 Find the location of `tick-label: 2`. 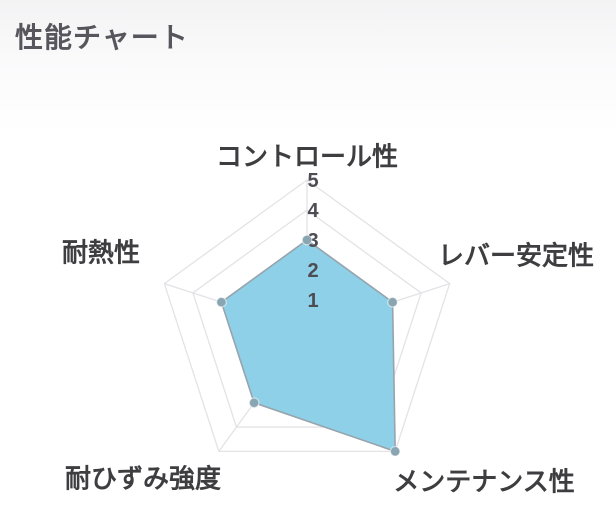

tick-label: 2 is located at coordinates (312, 271).